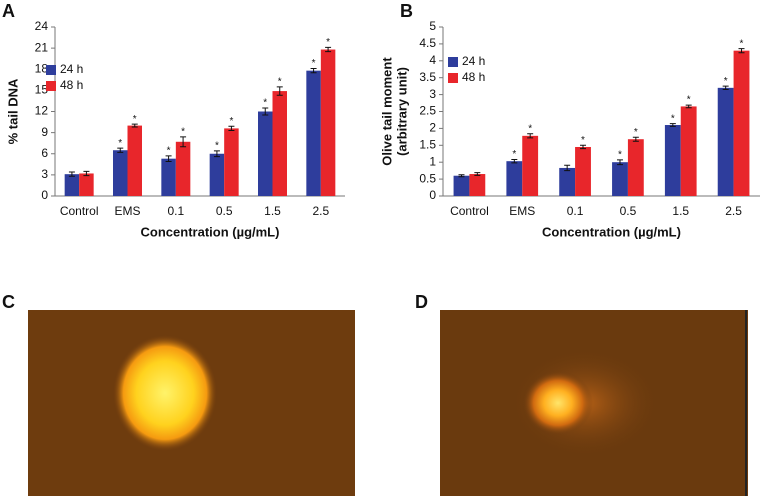 This screenshot has width=762, height=496. Describe the element at coordinates (432, 26) in the screenshot. I see `y-tick-label: 5` at that location.